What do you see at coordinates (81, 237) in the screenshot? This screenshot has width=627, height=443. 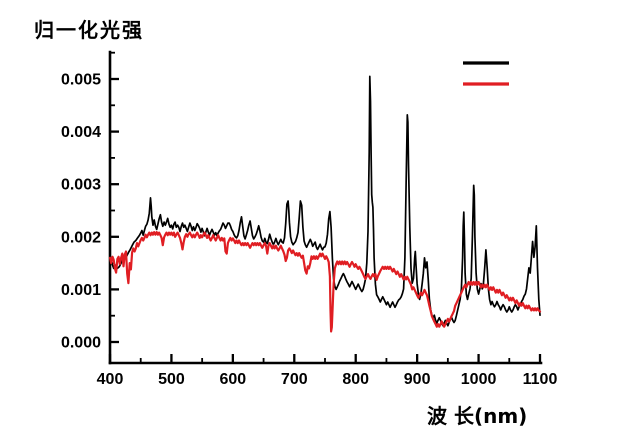 I see `y-tick-label: 0.002` at bounding box center [81, 237].